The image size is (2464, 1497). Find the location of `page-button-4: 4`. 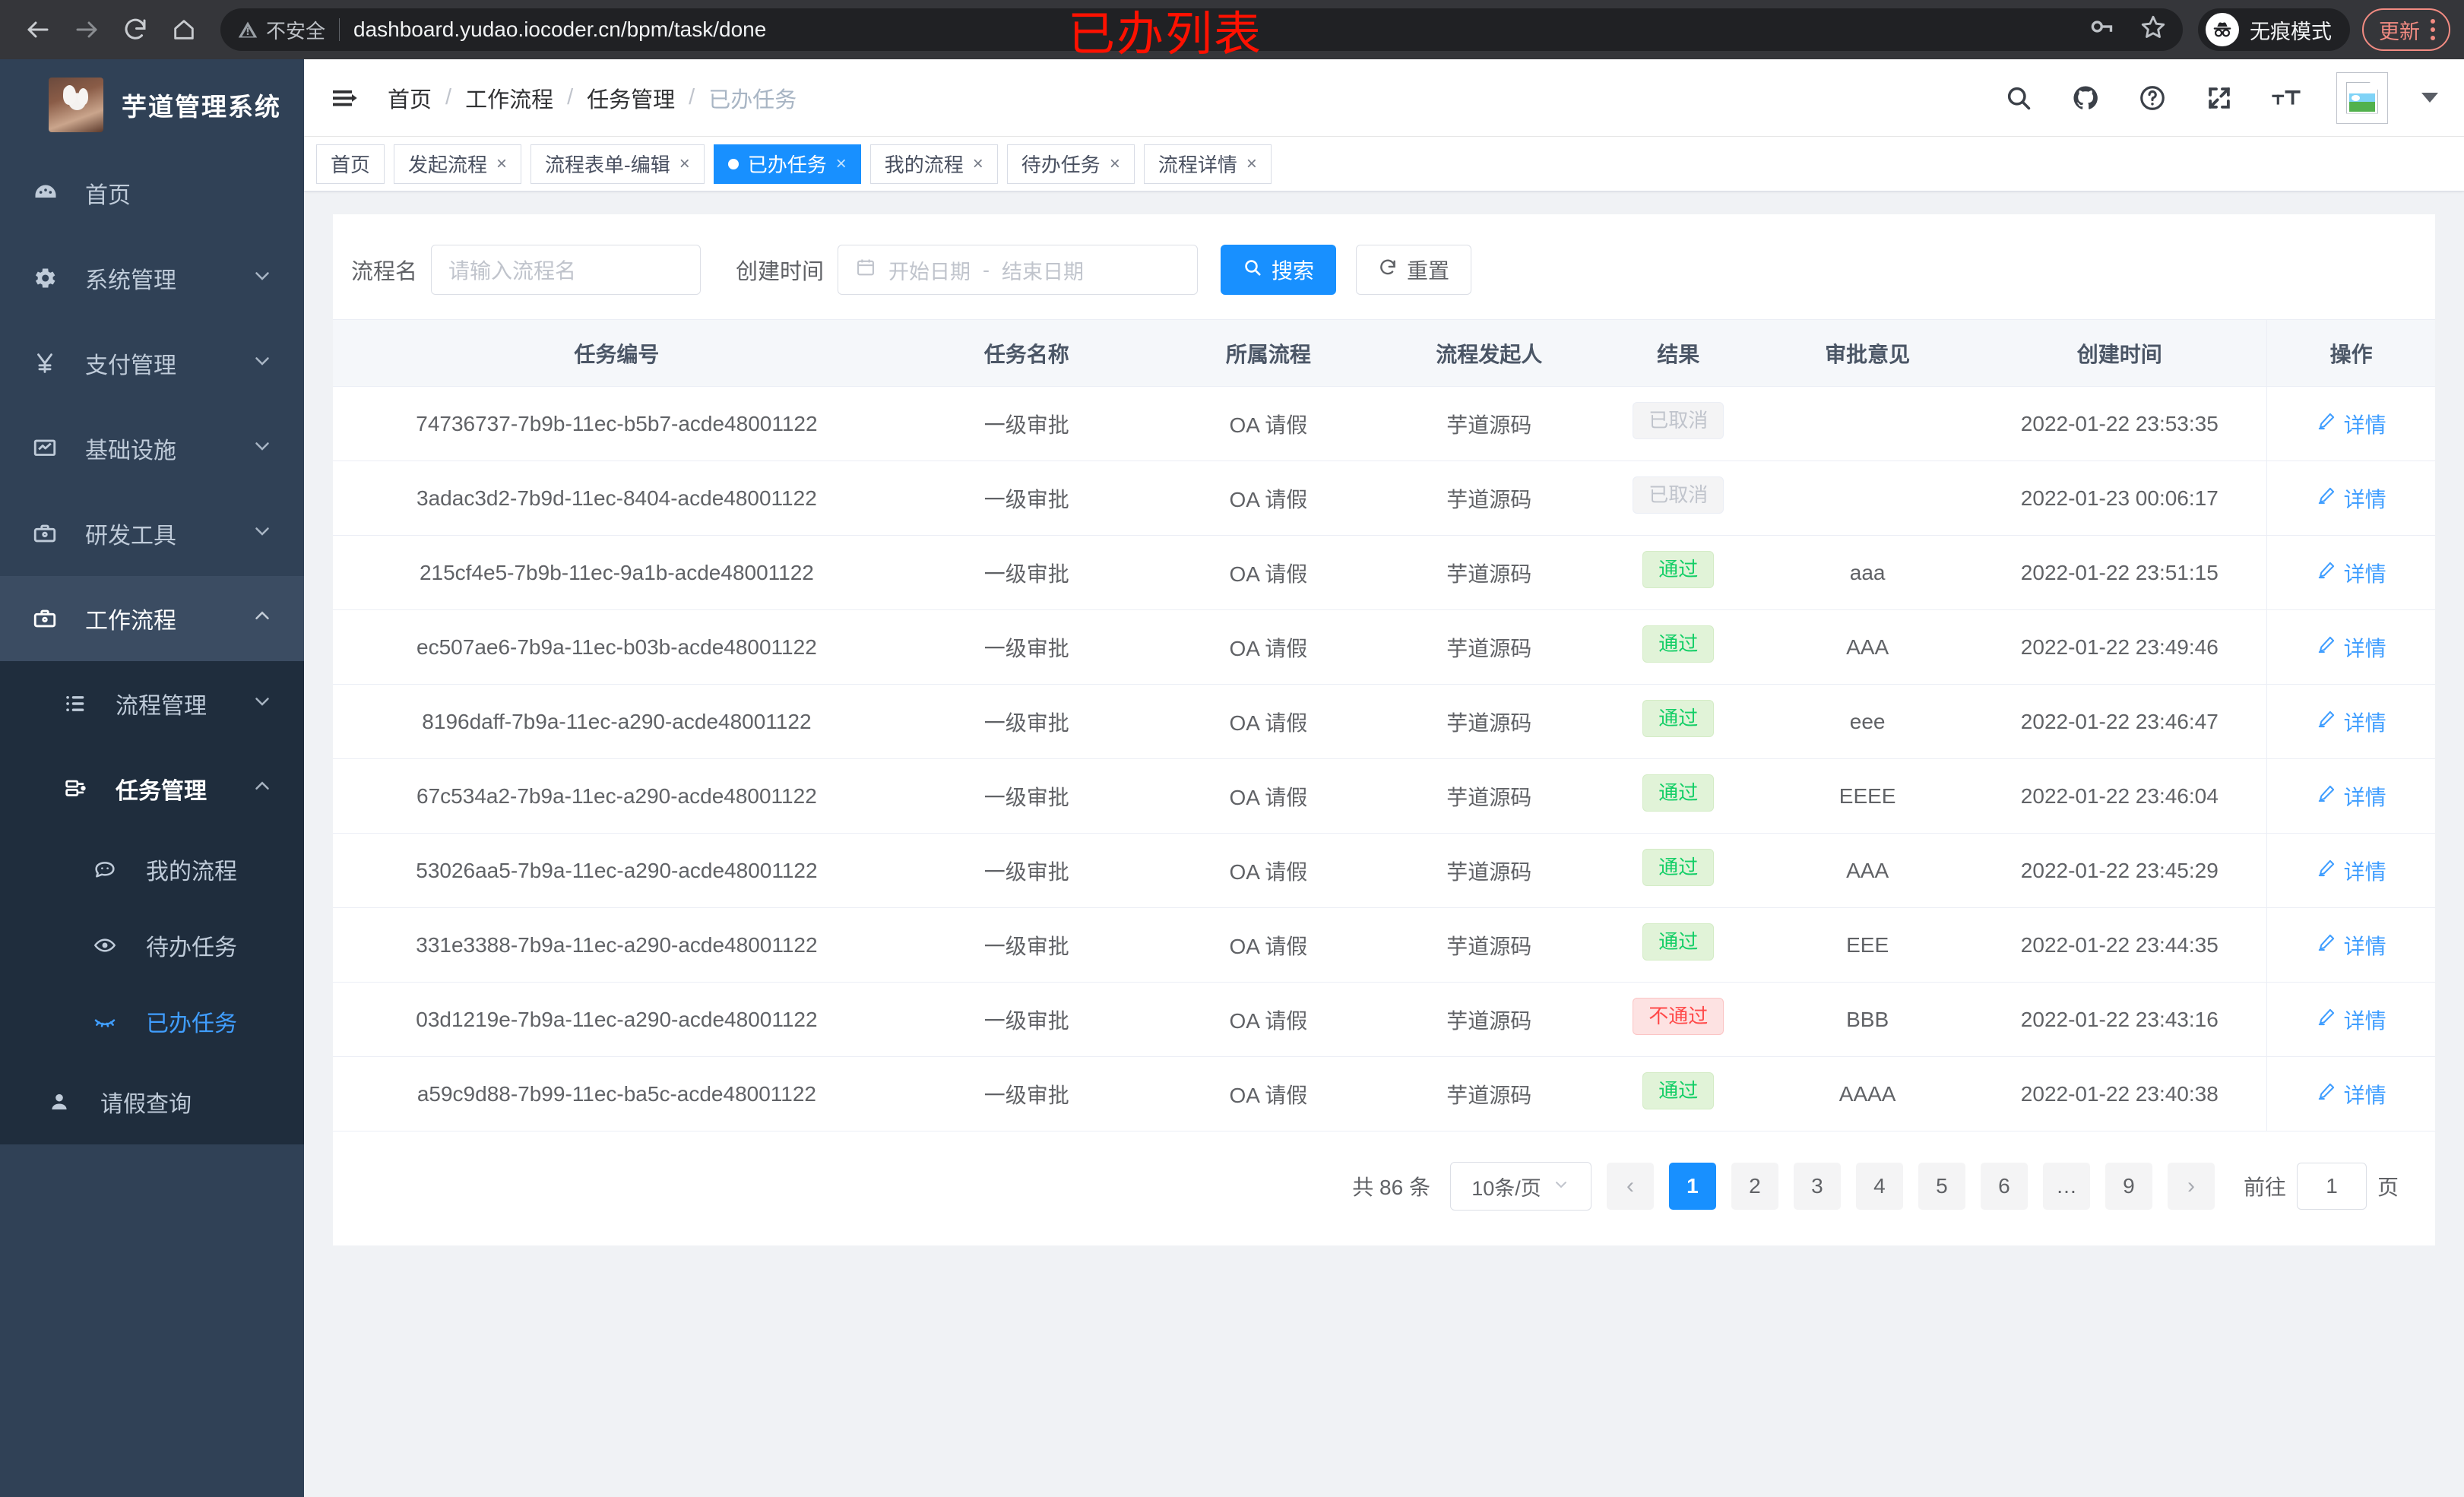

page-button-4: 4 is located at coordinates (1879, 1186).